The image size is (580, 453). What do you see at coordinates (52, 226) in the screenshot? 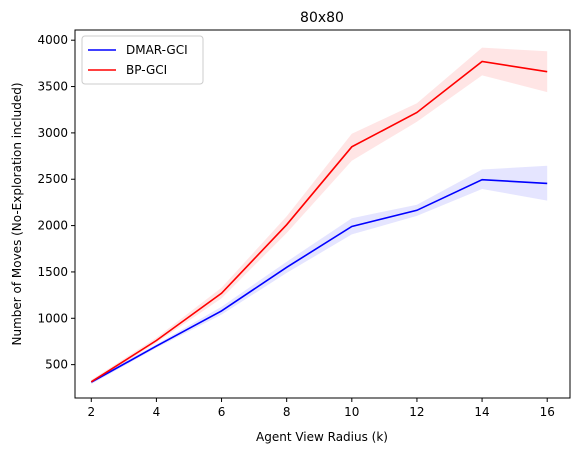
I see `y-tick-label: 2000` at bounding box center [52, 226].